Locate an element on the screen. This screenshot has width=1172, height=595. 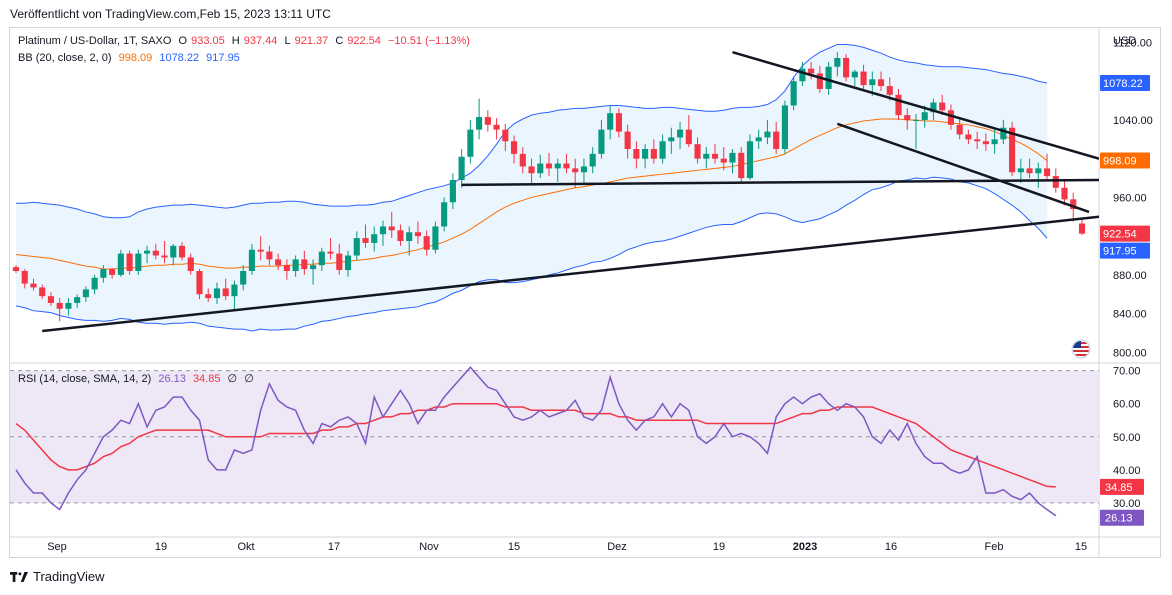
time-tick-label: 17 is located at coordinates (334, 547).